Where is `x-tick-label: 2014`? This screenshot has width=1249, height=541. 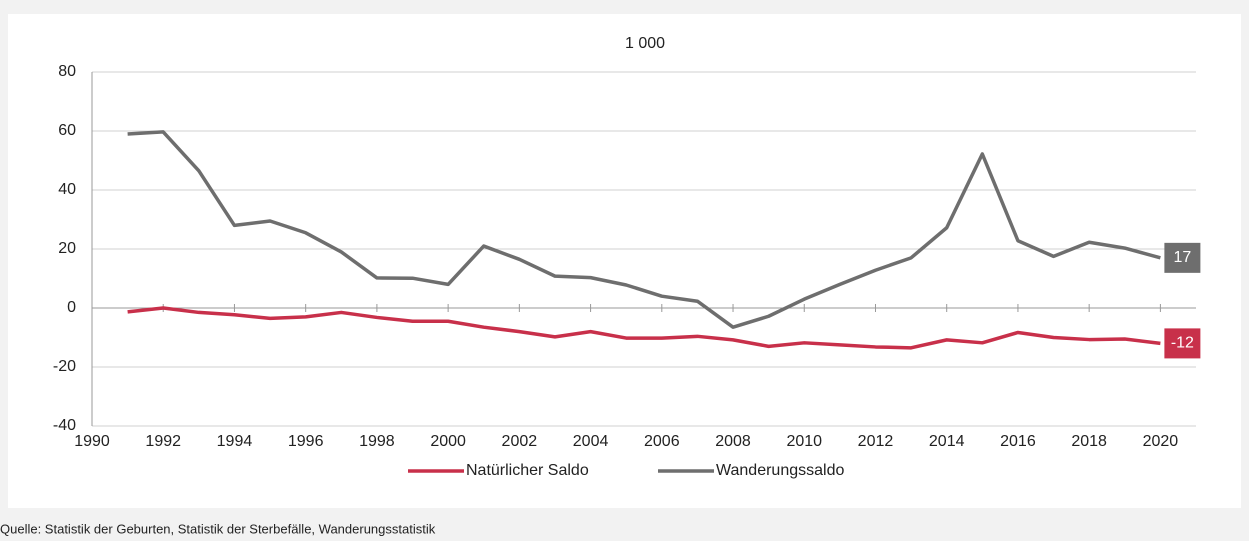
x-tick-label: 2014 is located at coordinates (947, 441).